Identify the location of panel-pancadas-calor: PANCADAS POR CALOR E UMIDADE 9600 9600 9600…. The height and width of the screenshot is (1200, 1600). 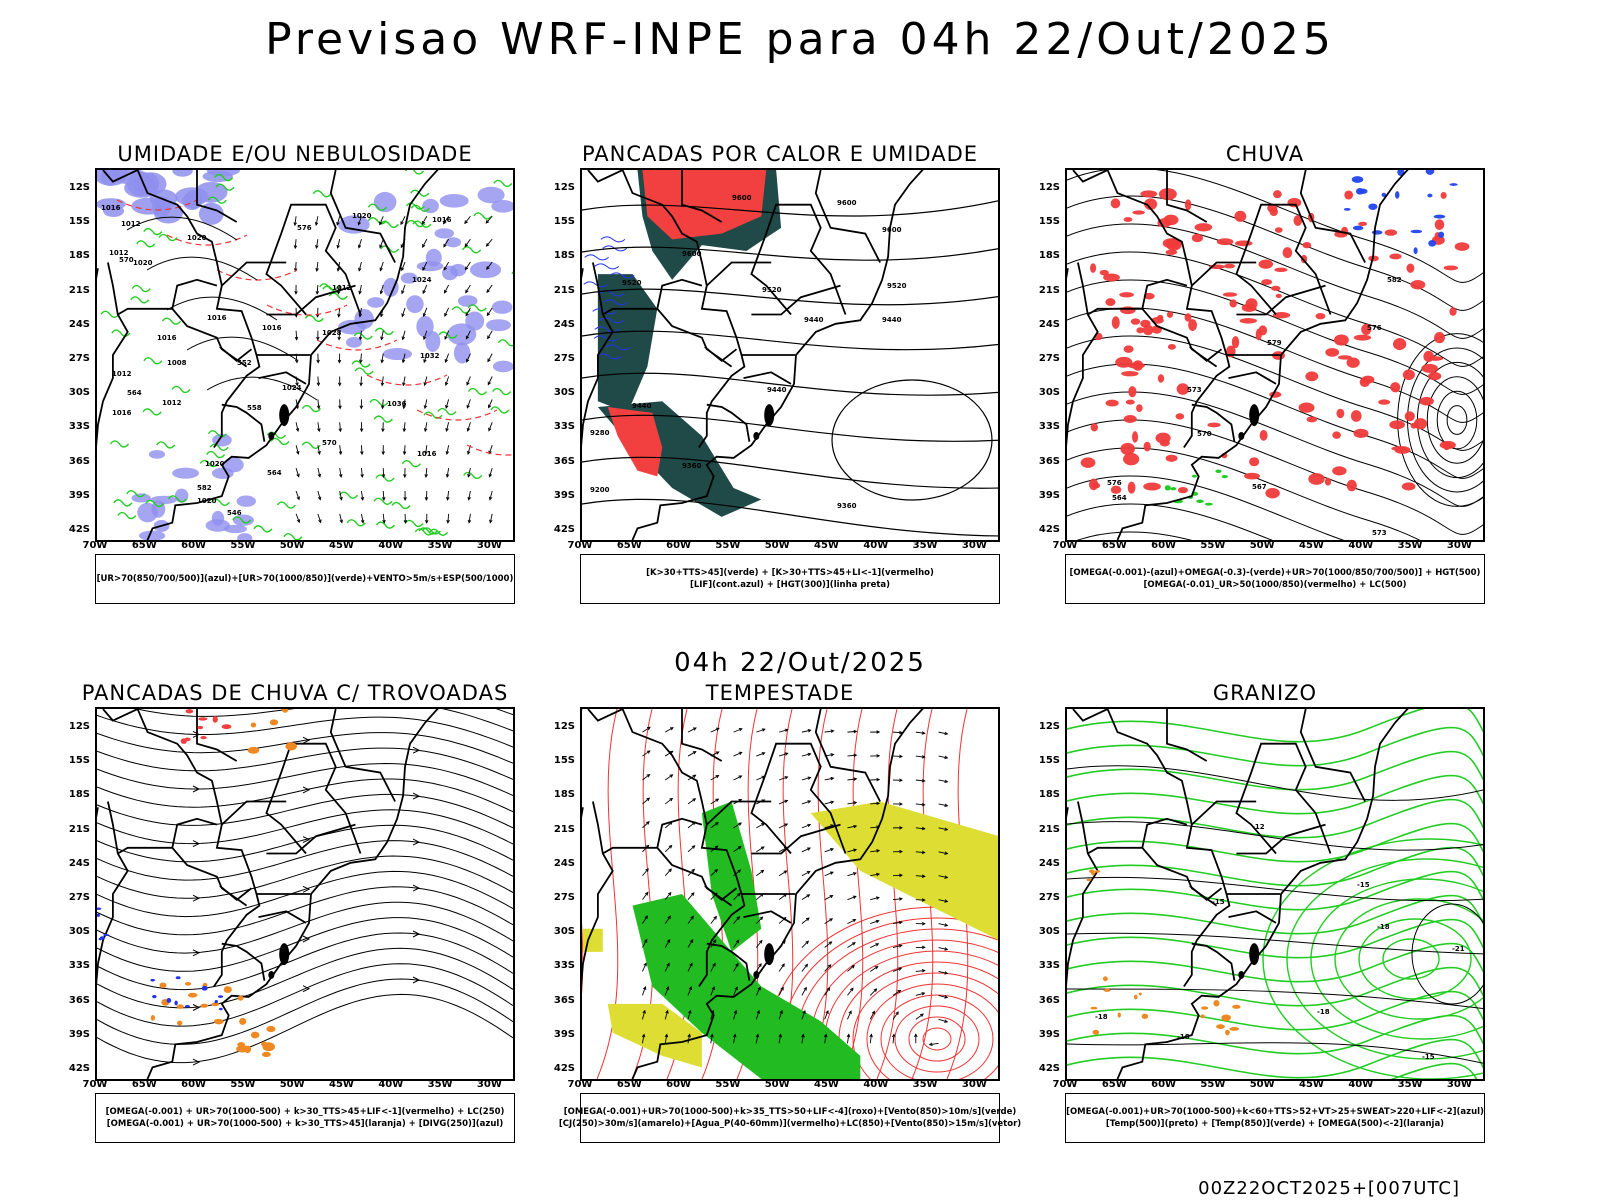
(780, 387).